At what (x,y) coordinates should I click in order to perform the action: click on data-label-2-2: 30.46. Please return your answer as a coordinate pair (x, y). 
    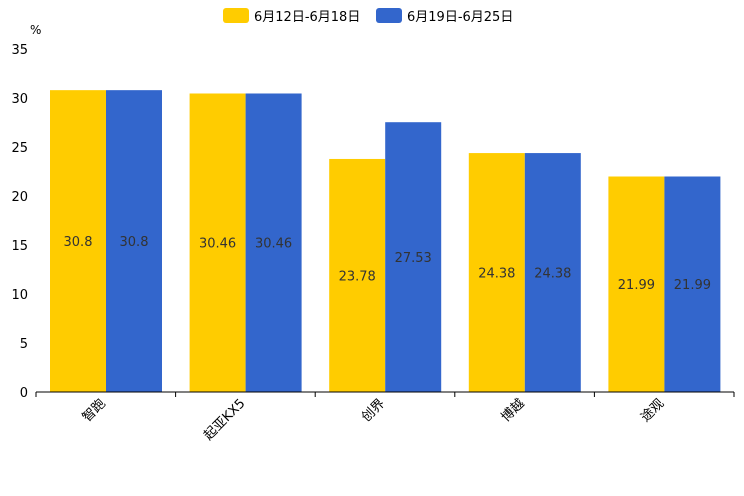
    Looking at the image, I should click on (273, 244).